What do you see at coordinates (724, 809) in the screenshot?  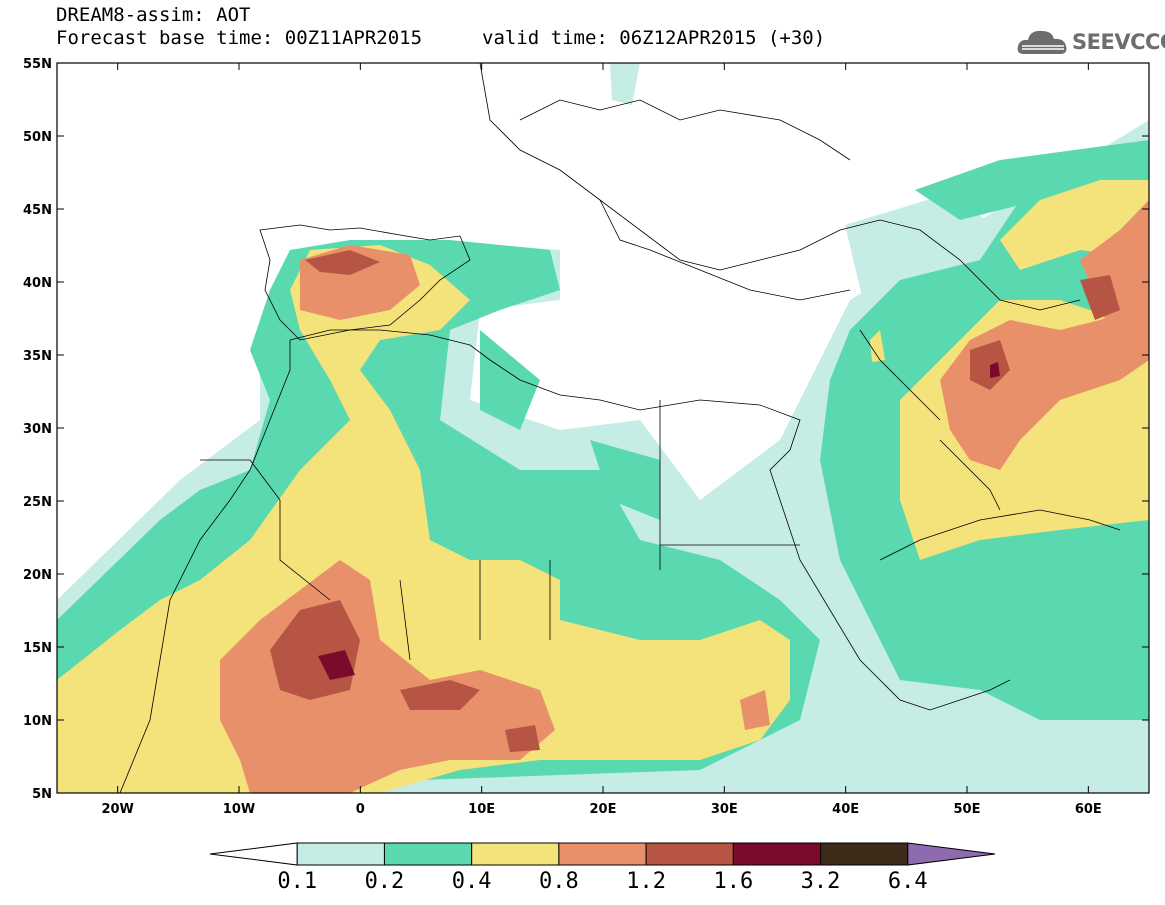 I see `lon-tick-label: 30E` at bounding box center [724, 809].